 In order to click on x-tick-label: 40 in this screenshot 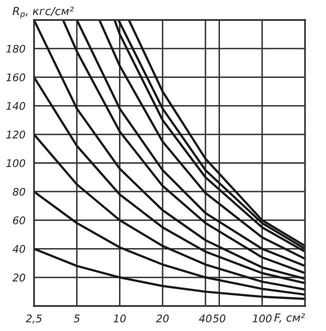, I will do `click(205, 318)`.